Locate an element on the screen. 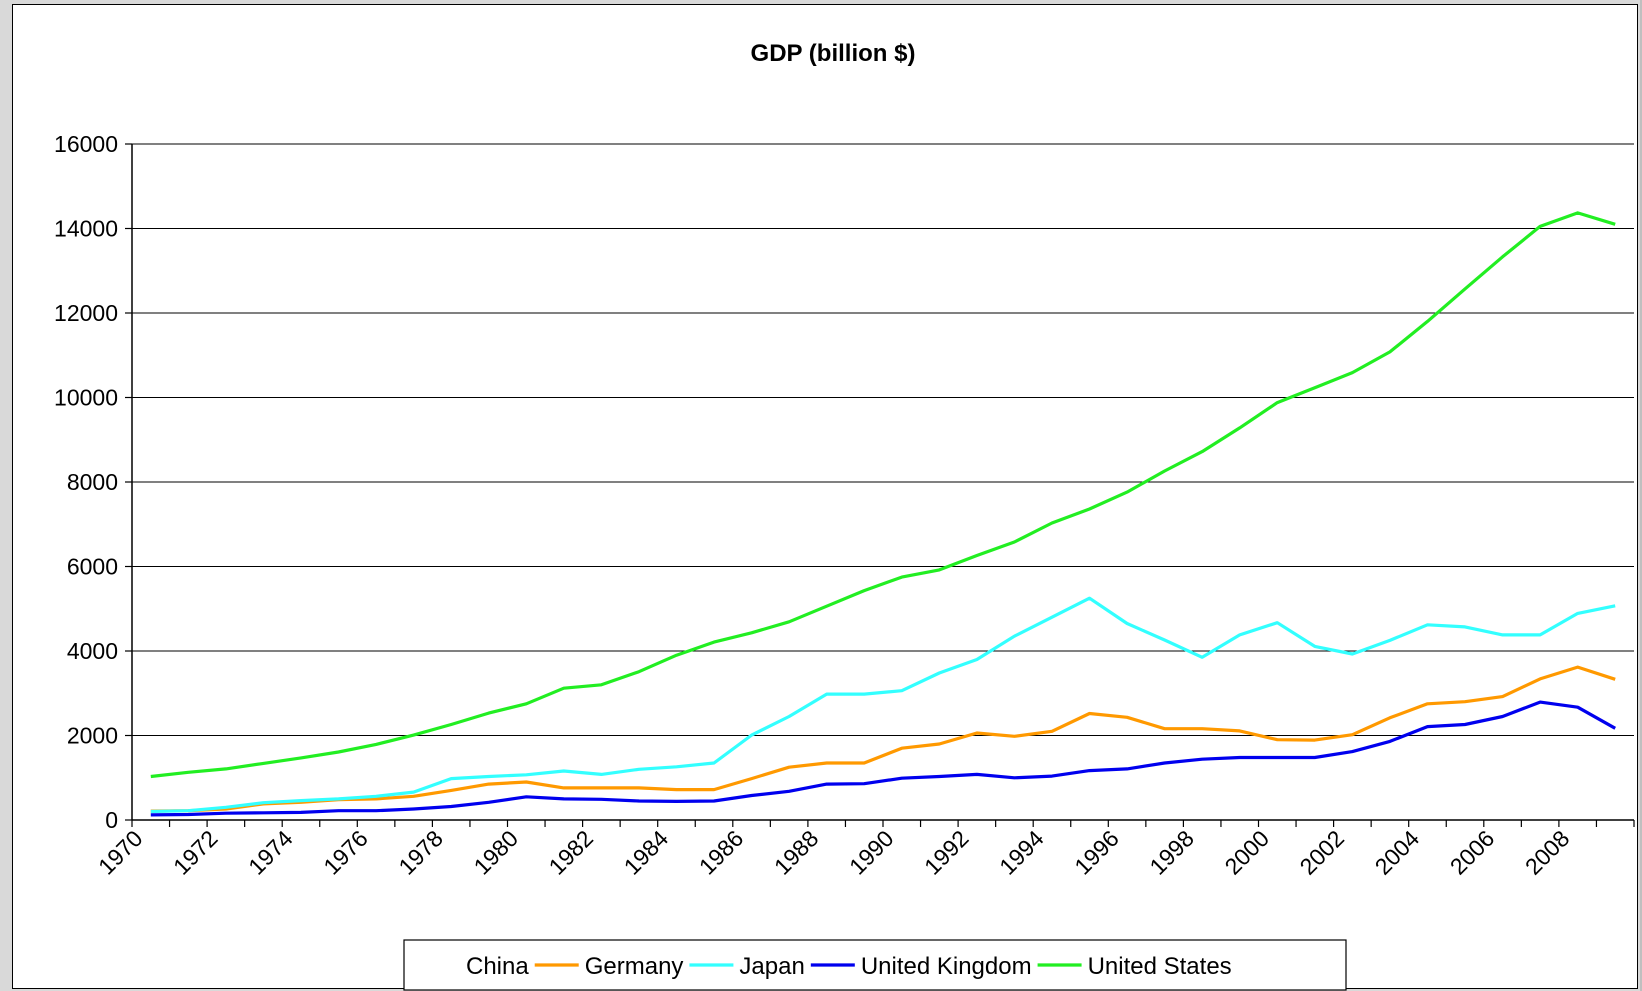 This screenshot has width=1642, height=991. x-tick-label: 1992 is located at coordinates (946, 852).